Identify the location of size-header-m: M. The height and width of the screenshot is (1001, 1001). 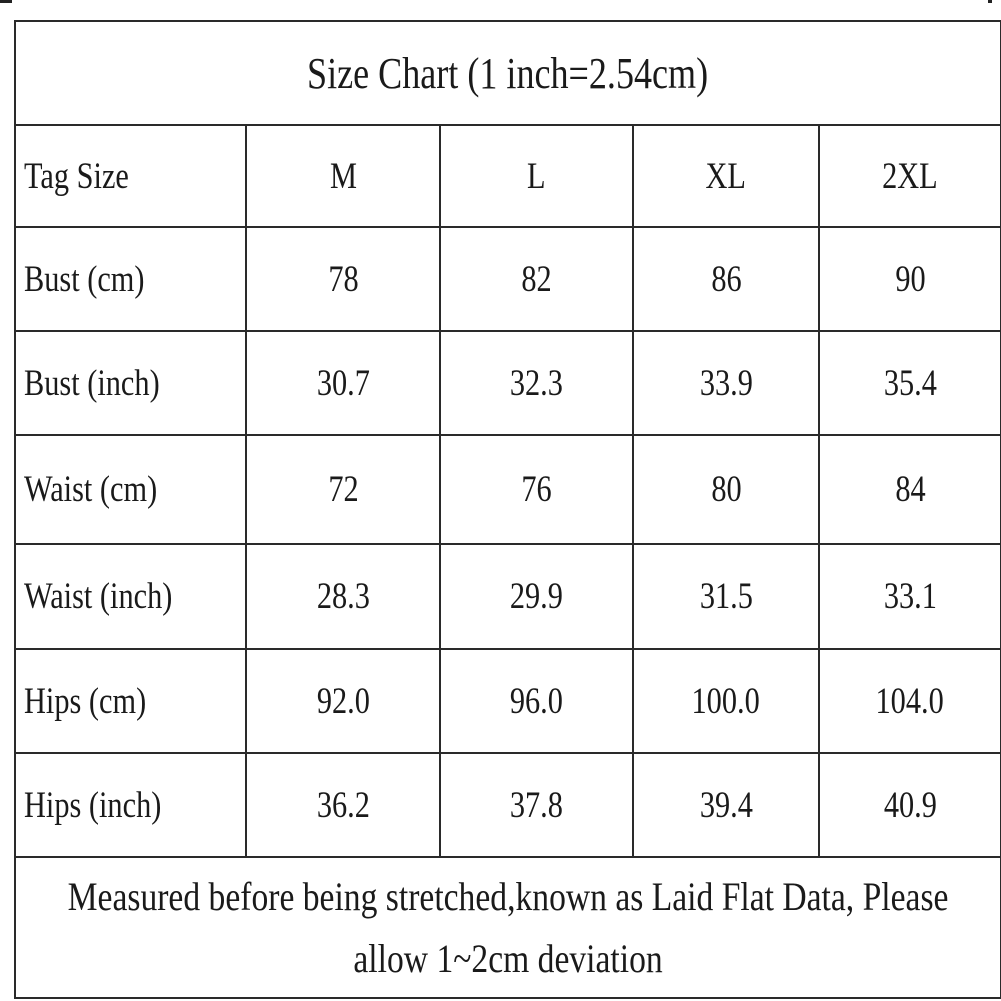
(343, 176).